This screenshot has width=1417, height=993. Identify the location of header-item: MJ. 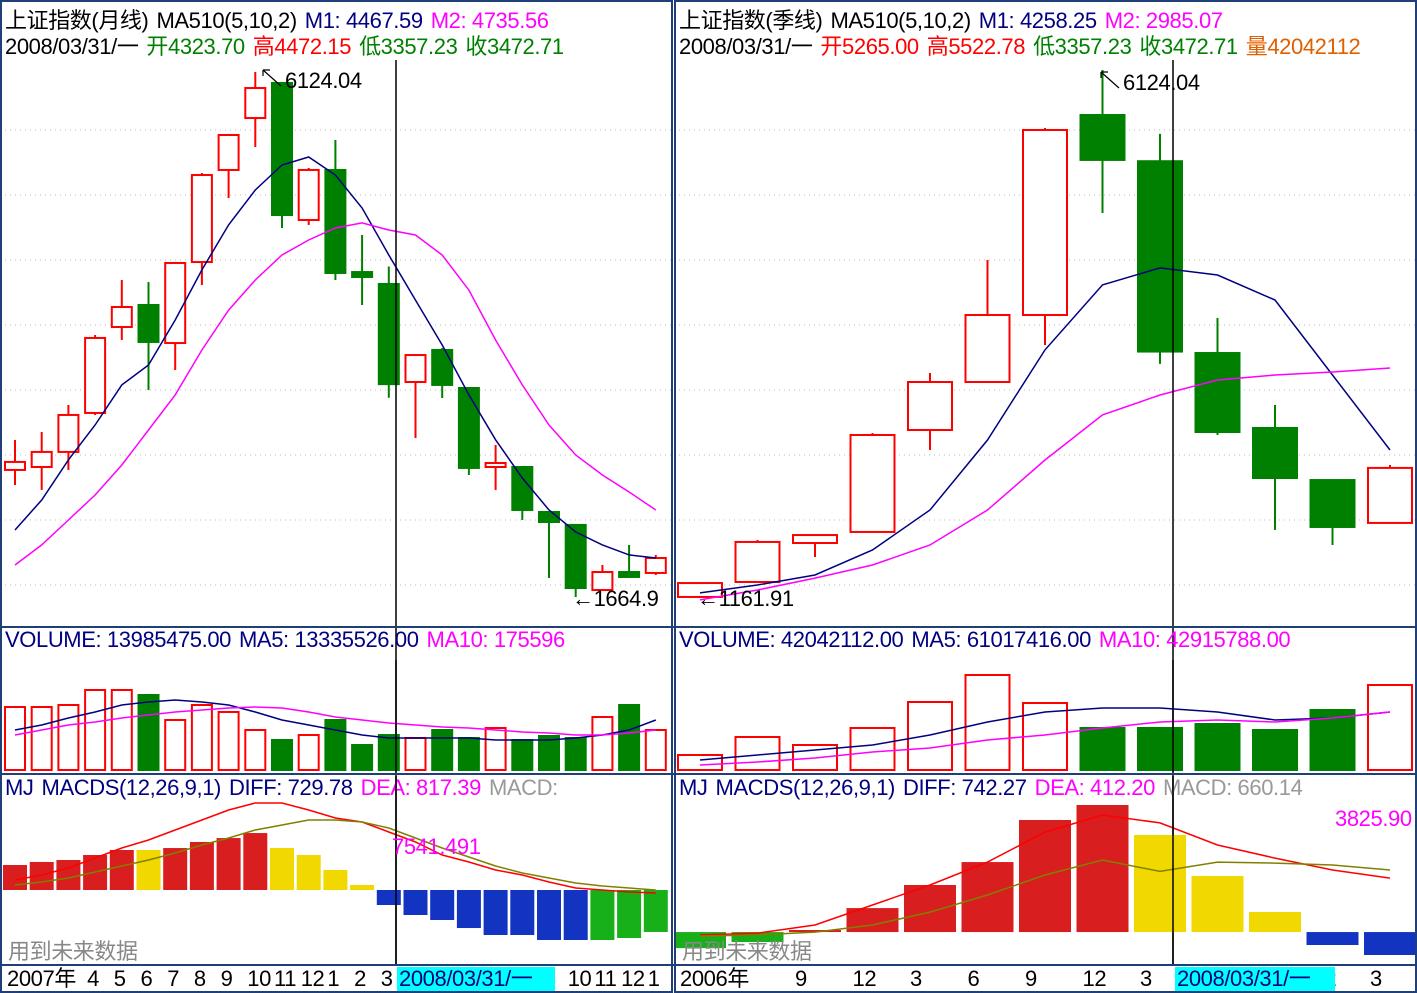
(693, 787).